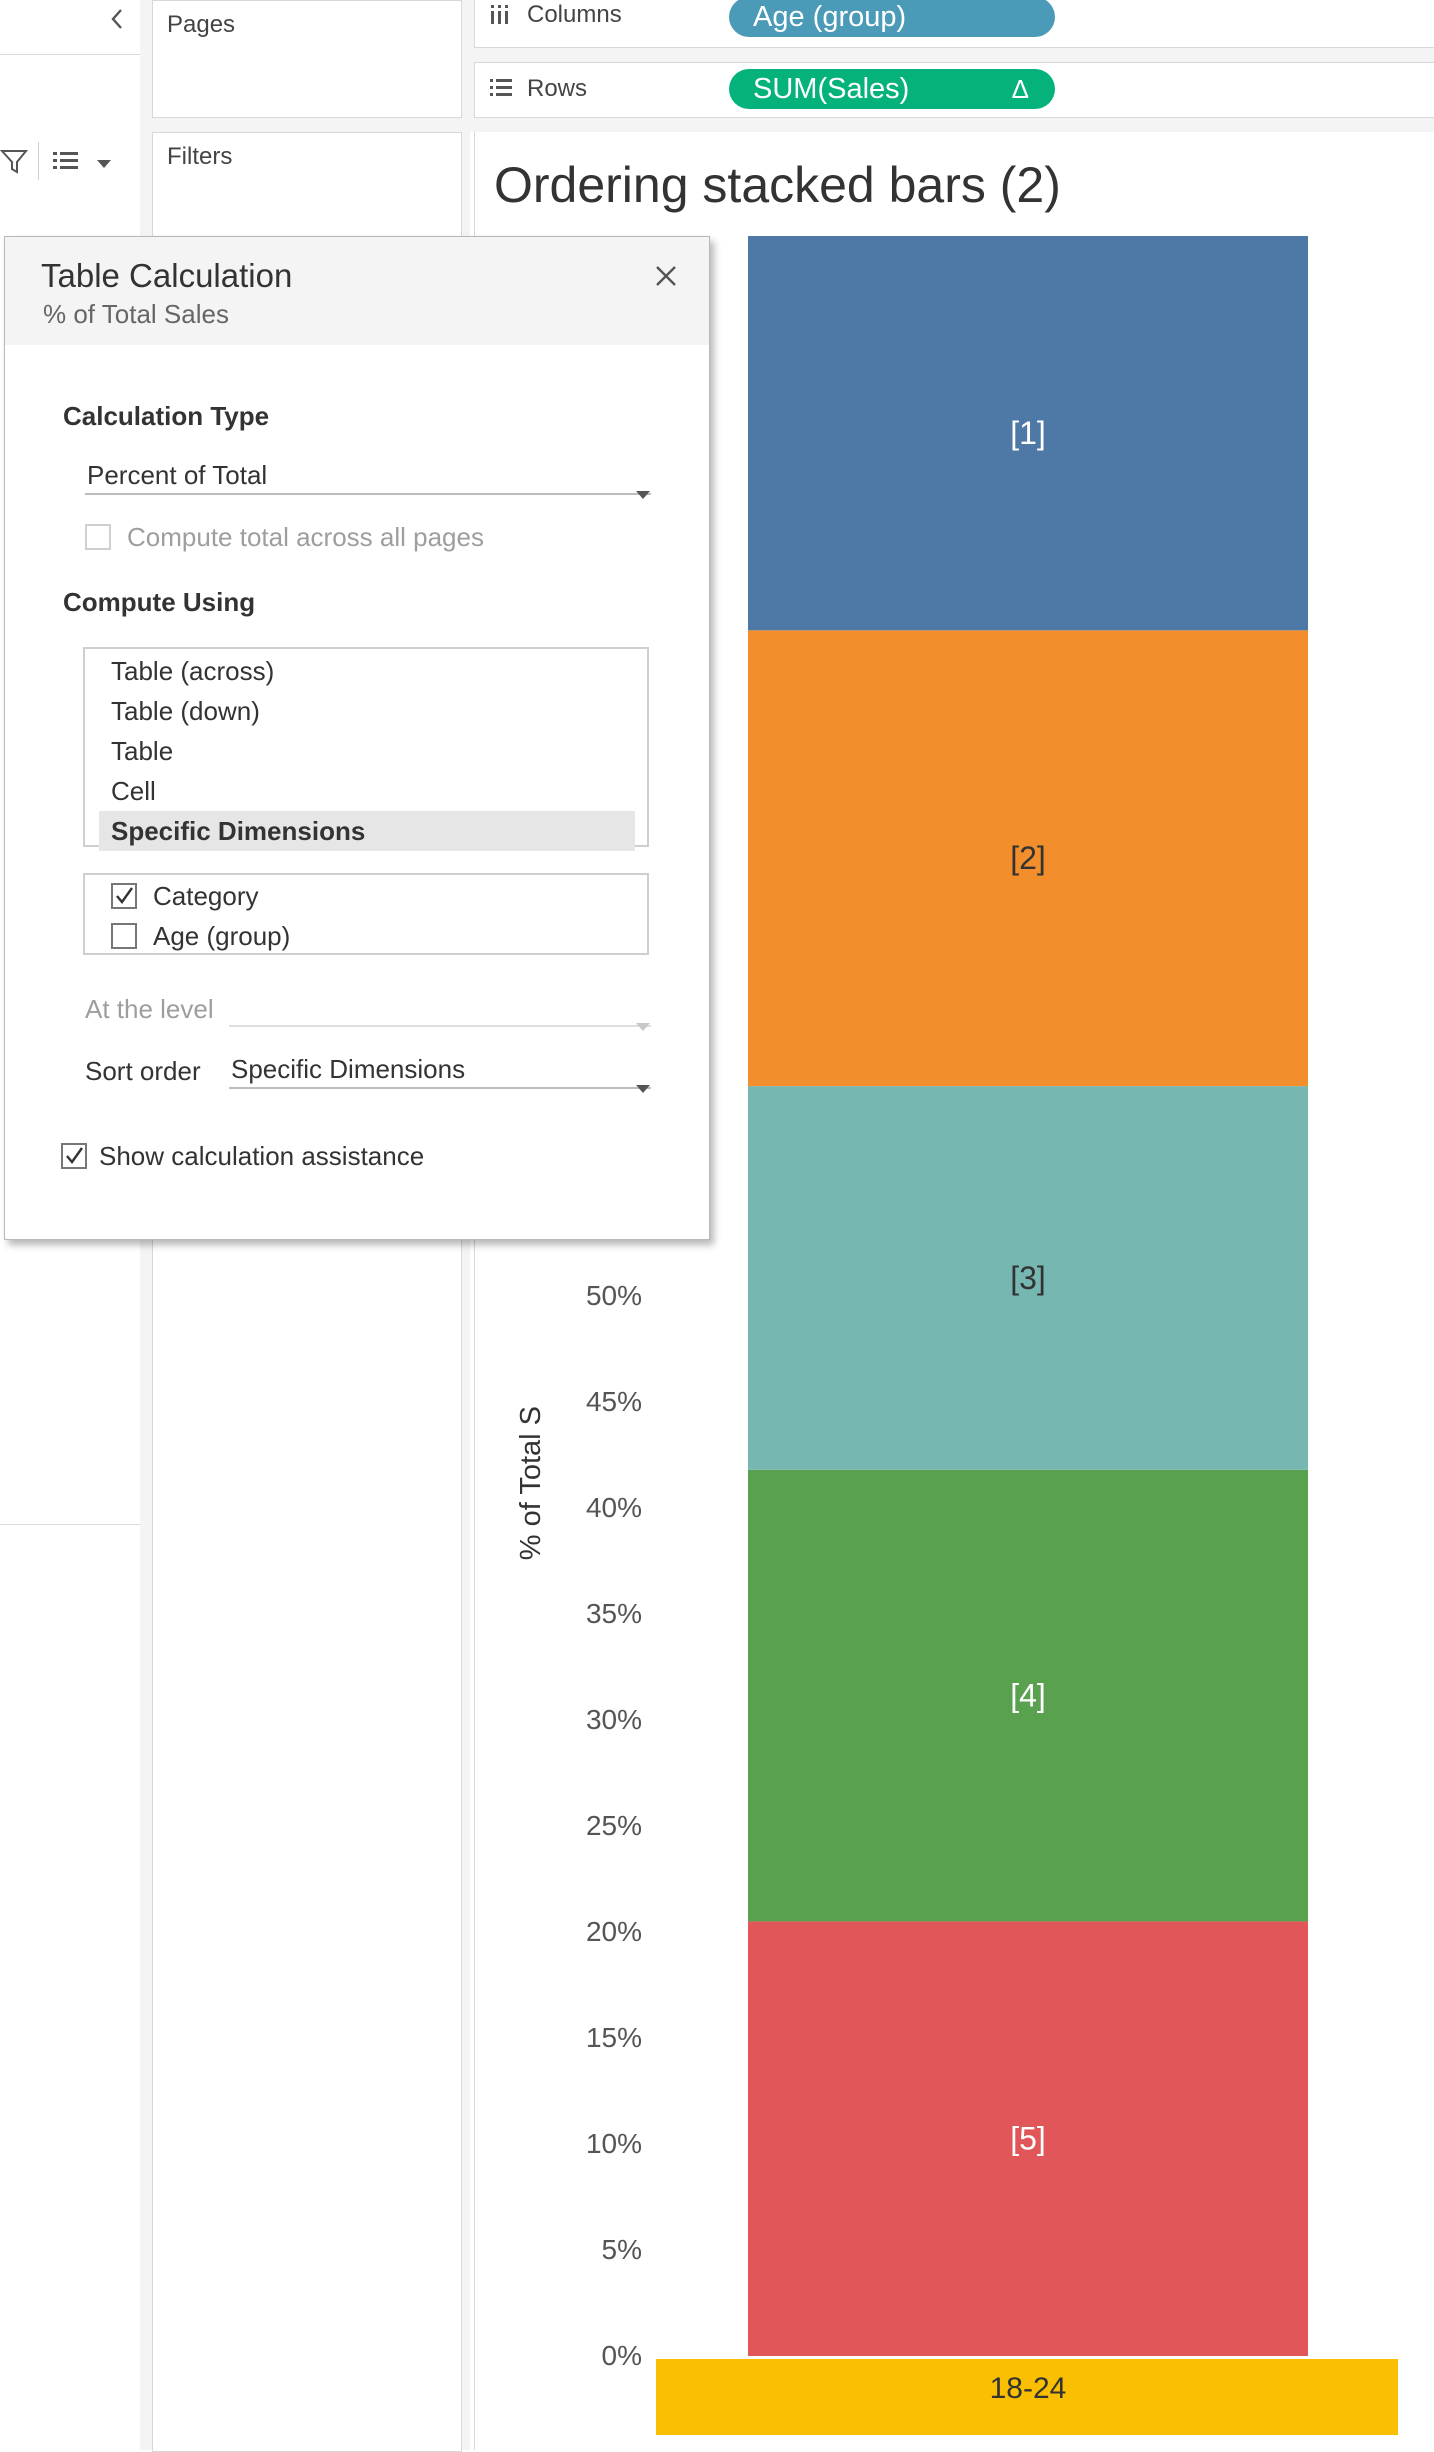 This screenshot has width=1434, height=2452. I want to click on chevron-left-icon, so click(117, 22).